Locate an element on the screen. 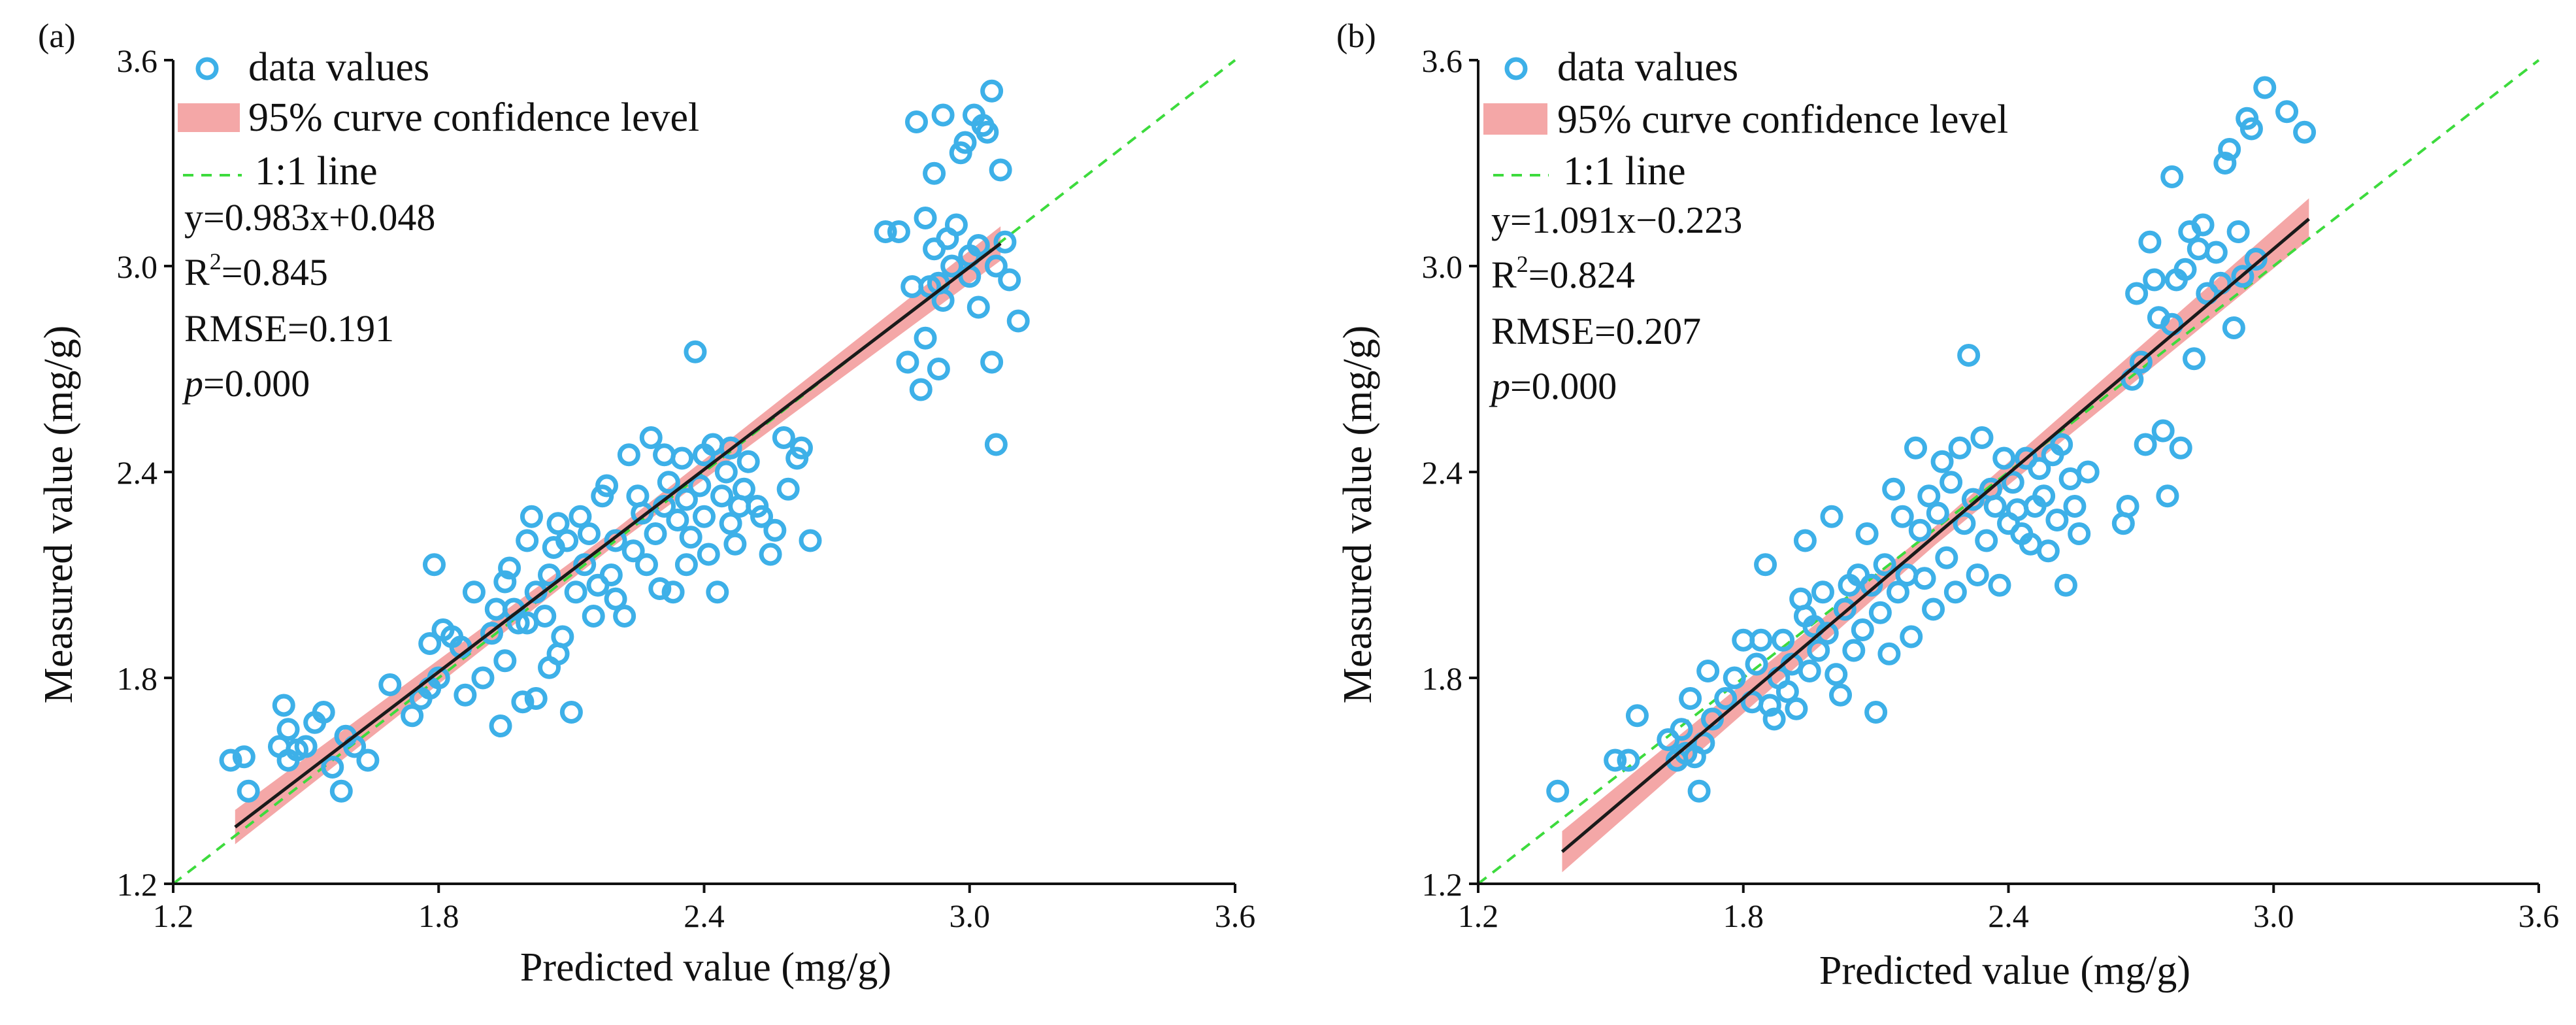 The image size is (2576, 1025). panel-label: (b) is located at coordinates (1356, 36).